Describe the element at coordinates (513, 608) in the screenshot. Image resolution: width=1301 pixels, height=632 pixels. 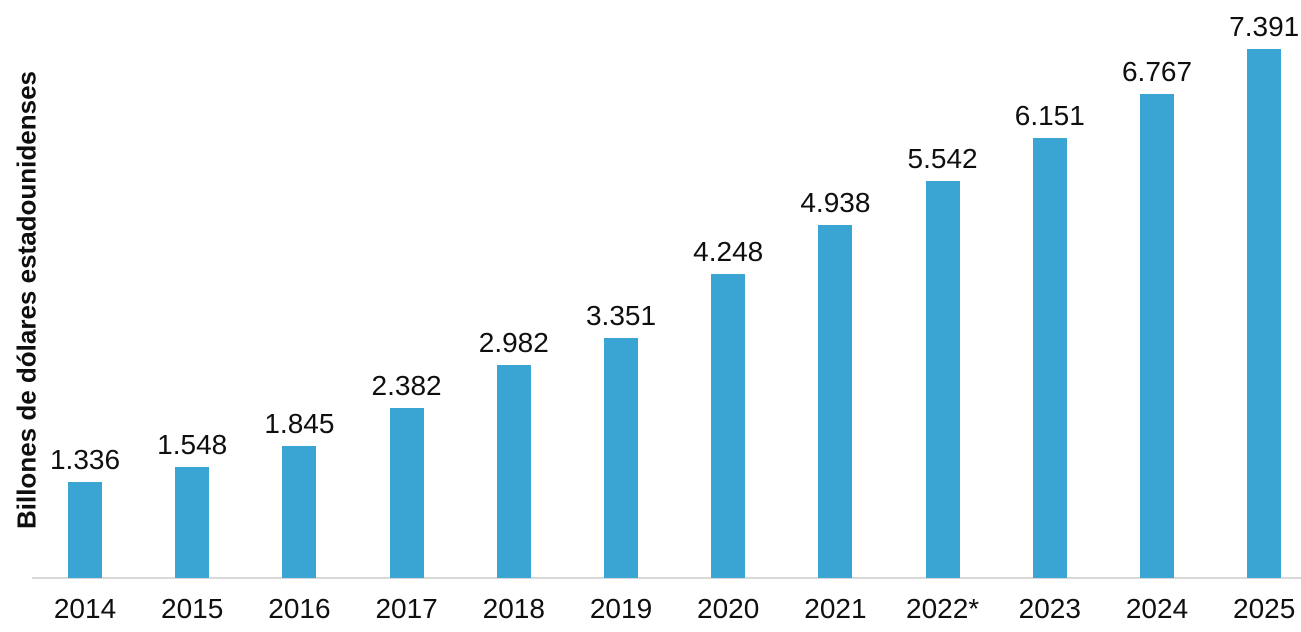
I see `x-tick-label: 2018` at that location.